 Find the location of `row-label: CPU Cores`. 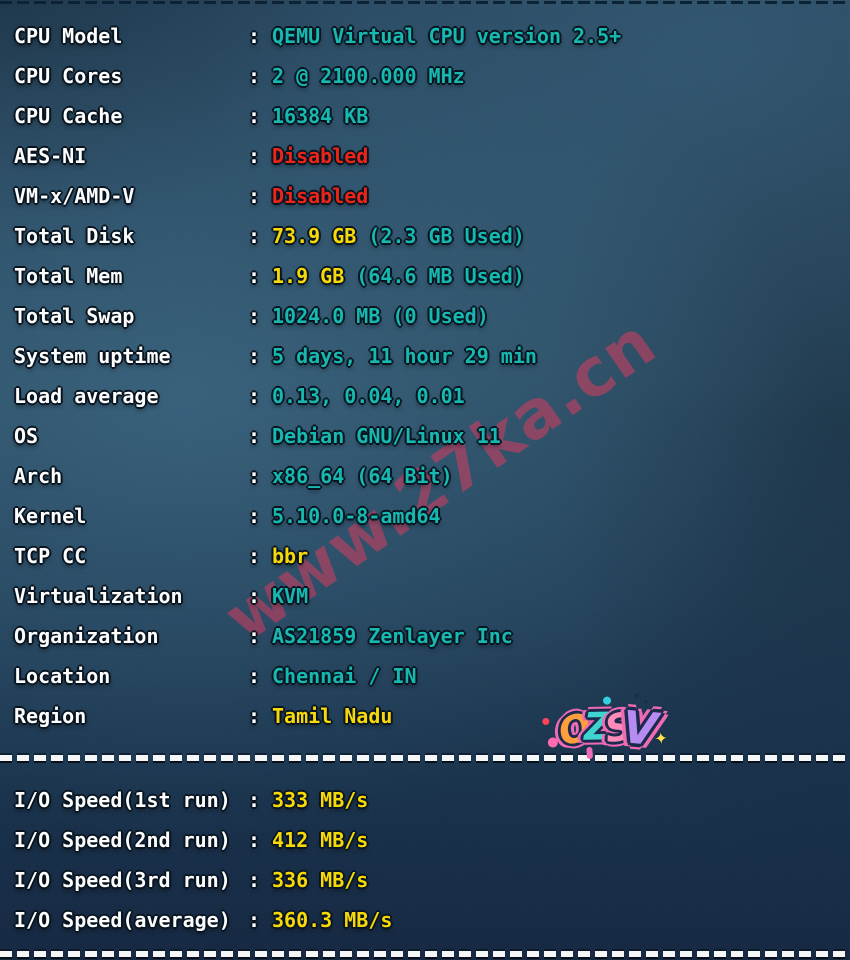

row-label: CPU Cores is located at coordinates (68, 76).